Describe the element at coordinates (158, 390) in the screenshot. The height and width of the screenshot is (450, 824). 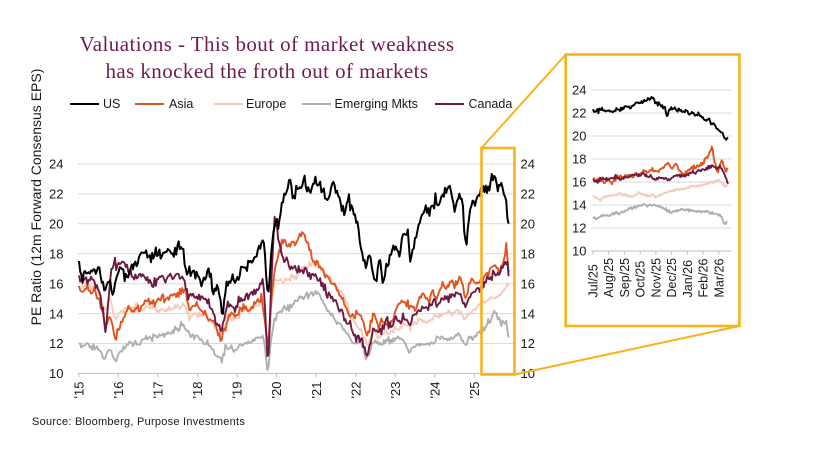
I see `svg-text: '17` at that location.